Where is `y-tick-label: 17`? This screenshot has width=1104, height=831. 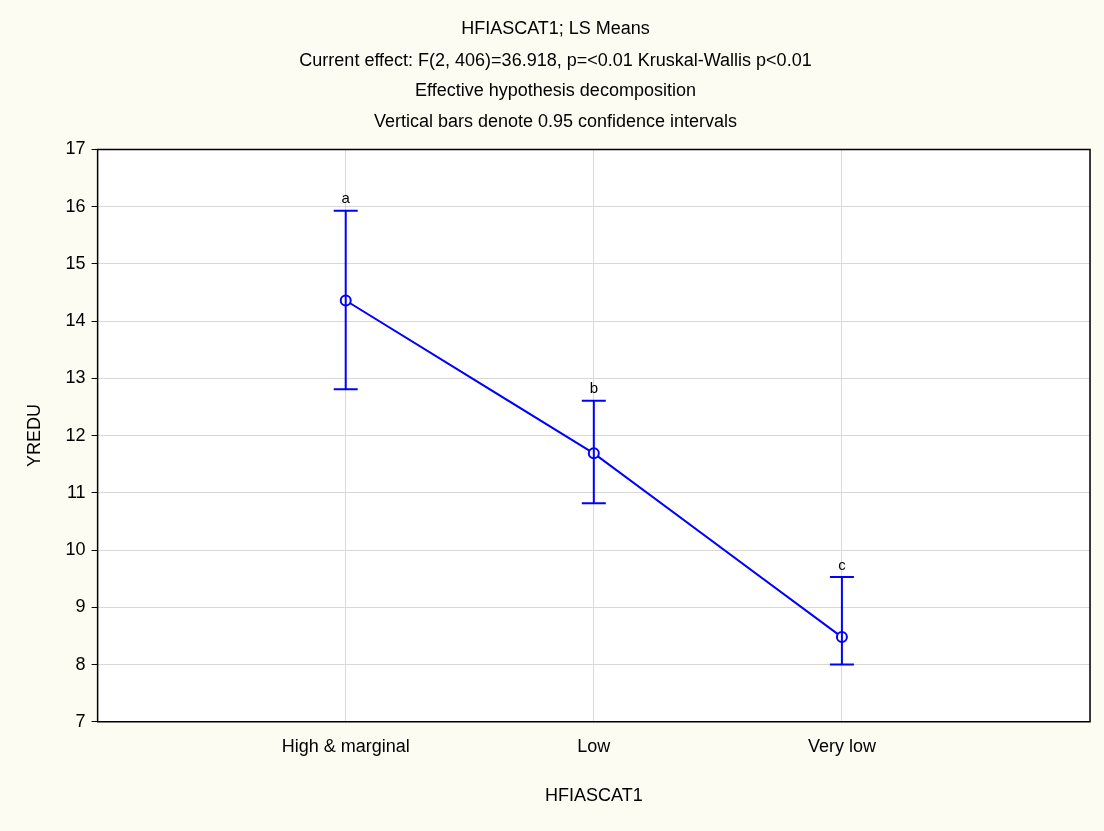
y-tick-label: 17 is located at coordinates (75, 148).